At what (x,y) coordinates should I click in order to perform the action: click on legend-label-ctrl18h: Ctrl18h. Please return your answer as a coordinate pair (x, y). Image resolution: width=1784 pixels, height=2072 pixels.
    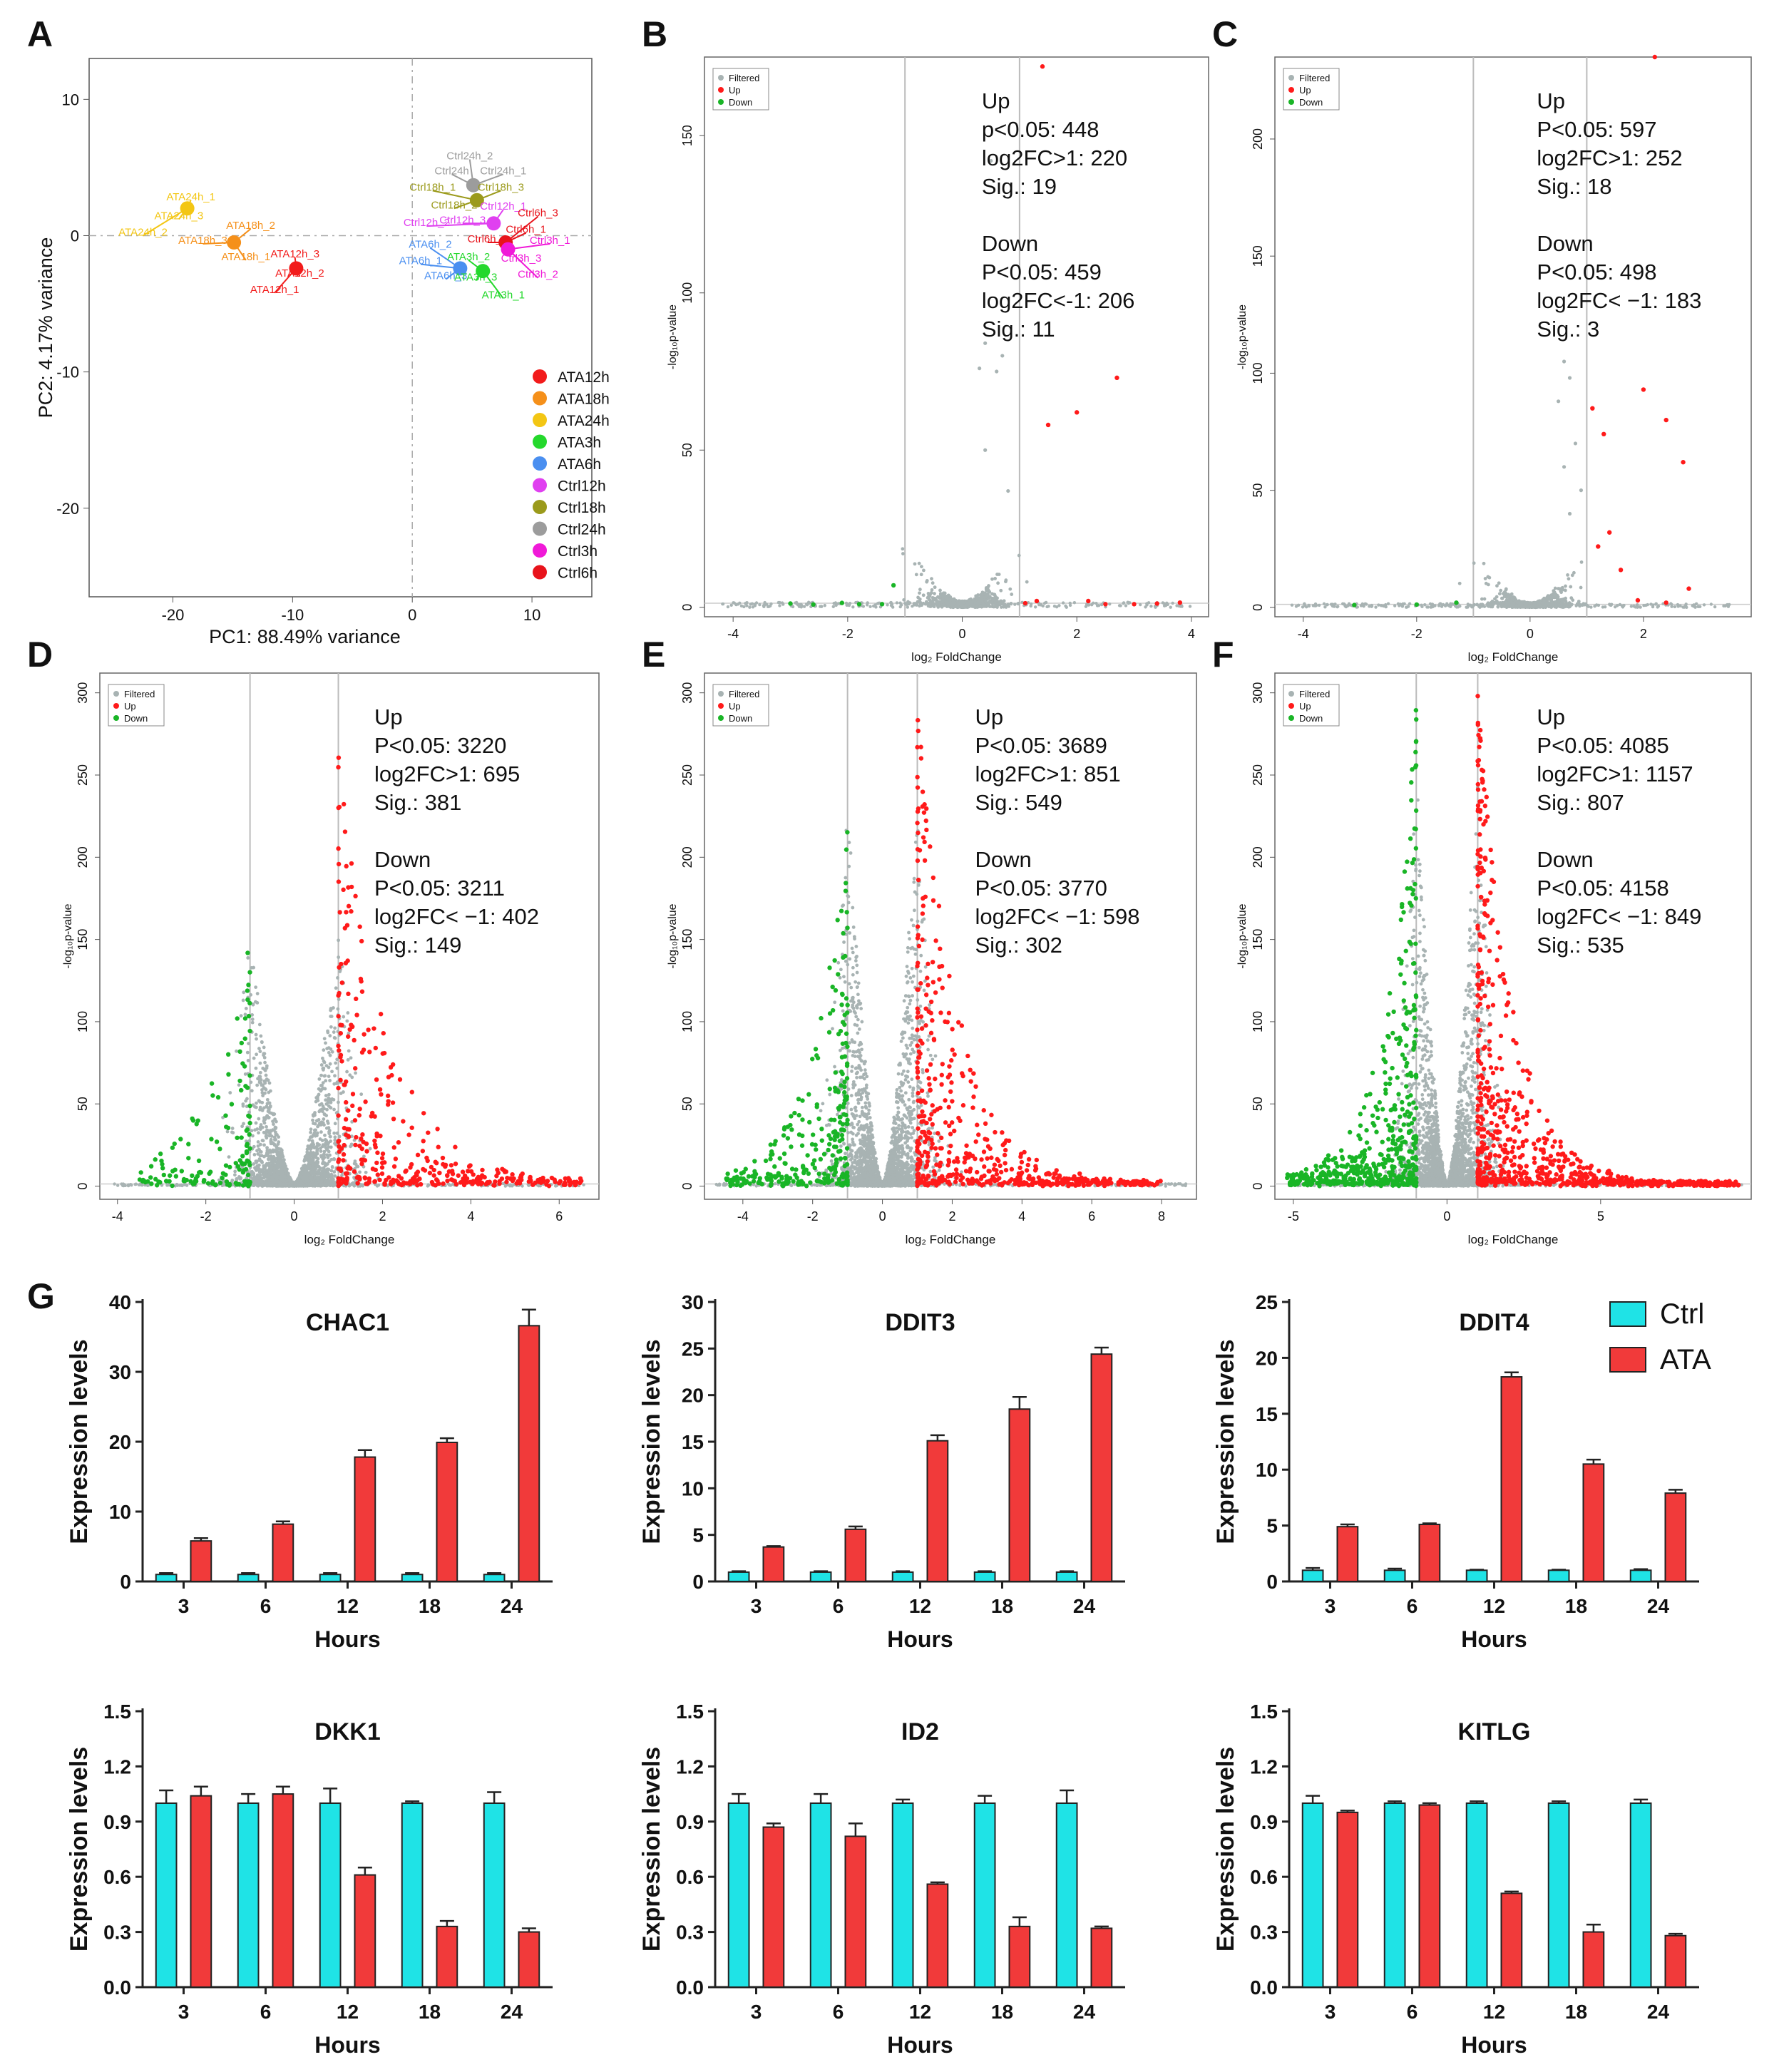
    Looking at the image, I should click on (582, 508).